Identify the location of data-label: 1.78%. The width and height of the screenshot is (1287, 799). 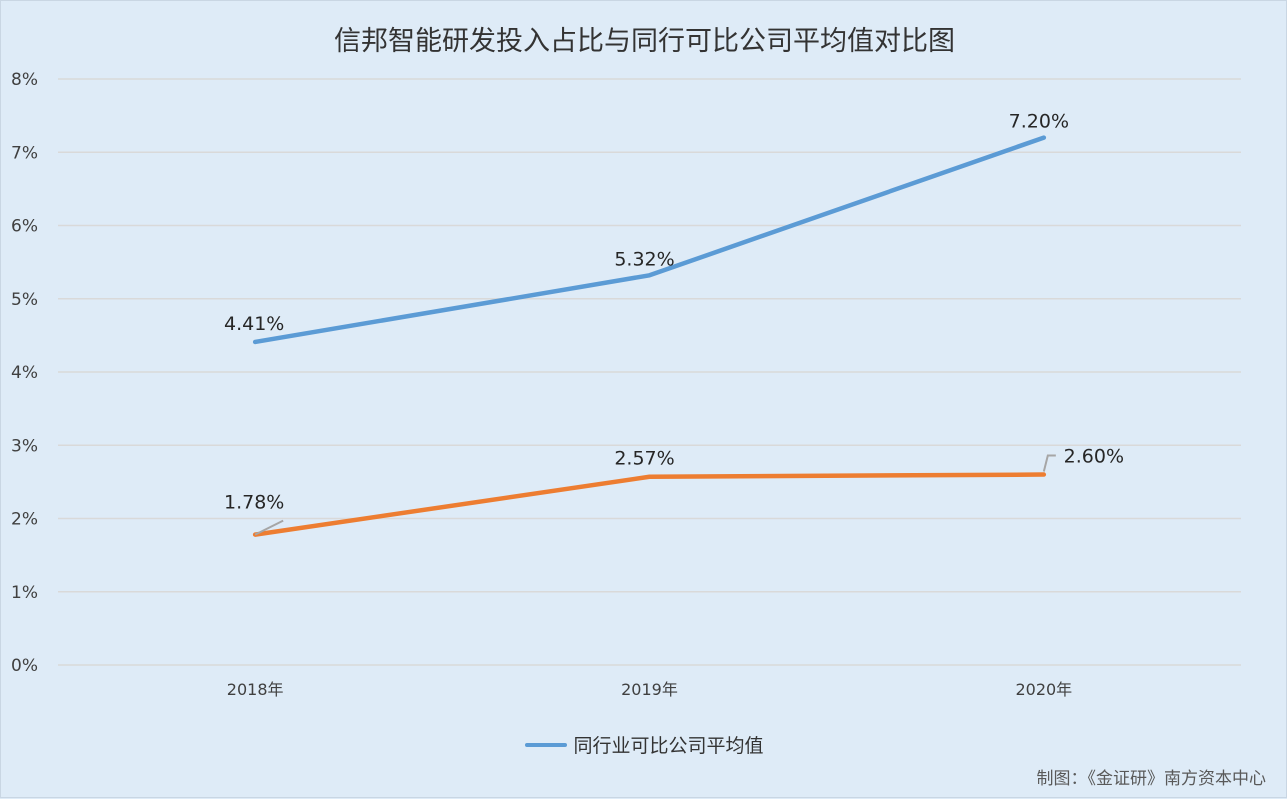
(254, 503).